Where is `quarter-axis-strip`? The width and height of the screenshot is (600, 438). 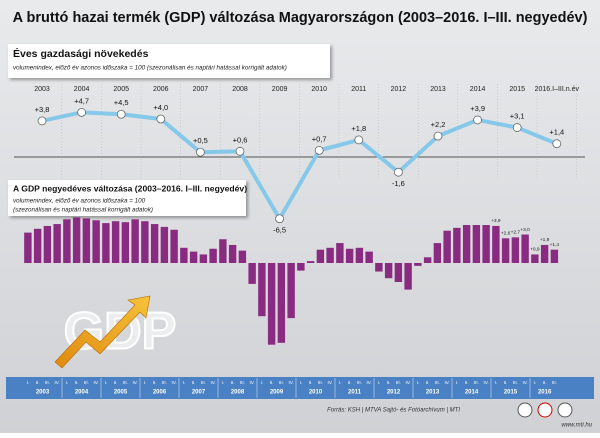 quarter-axis-strip is located at coordinates (300, 388).